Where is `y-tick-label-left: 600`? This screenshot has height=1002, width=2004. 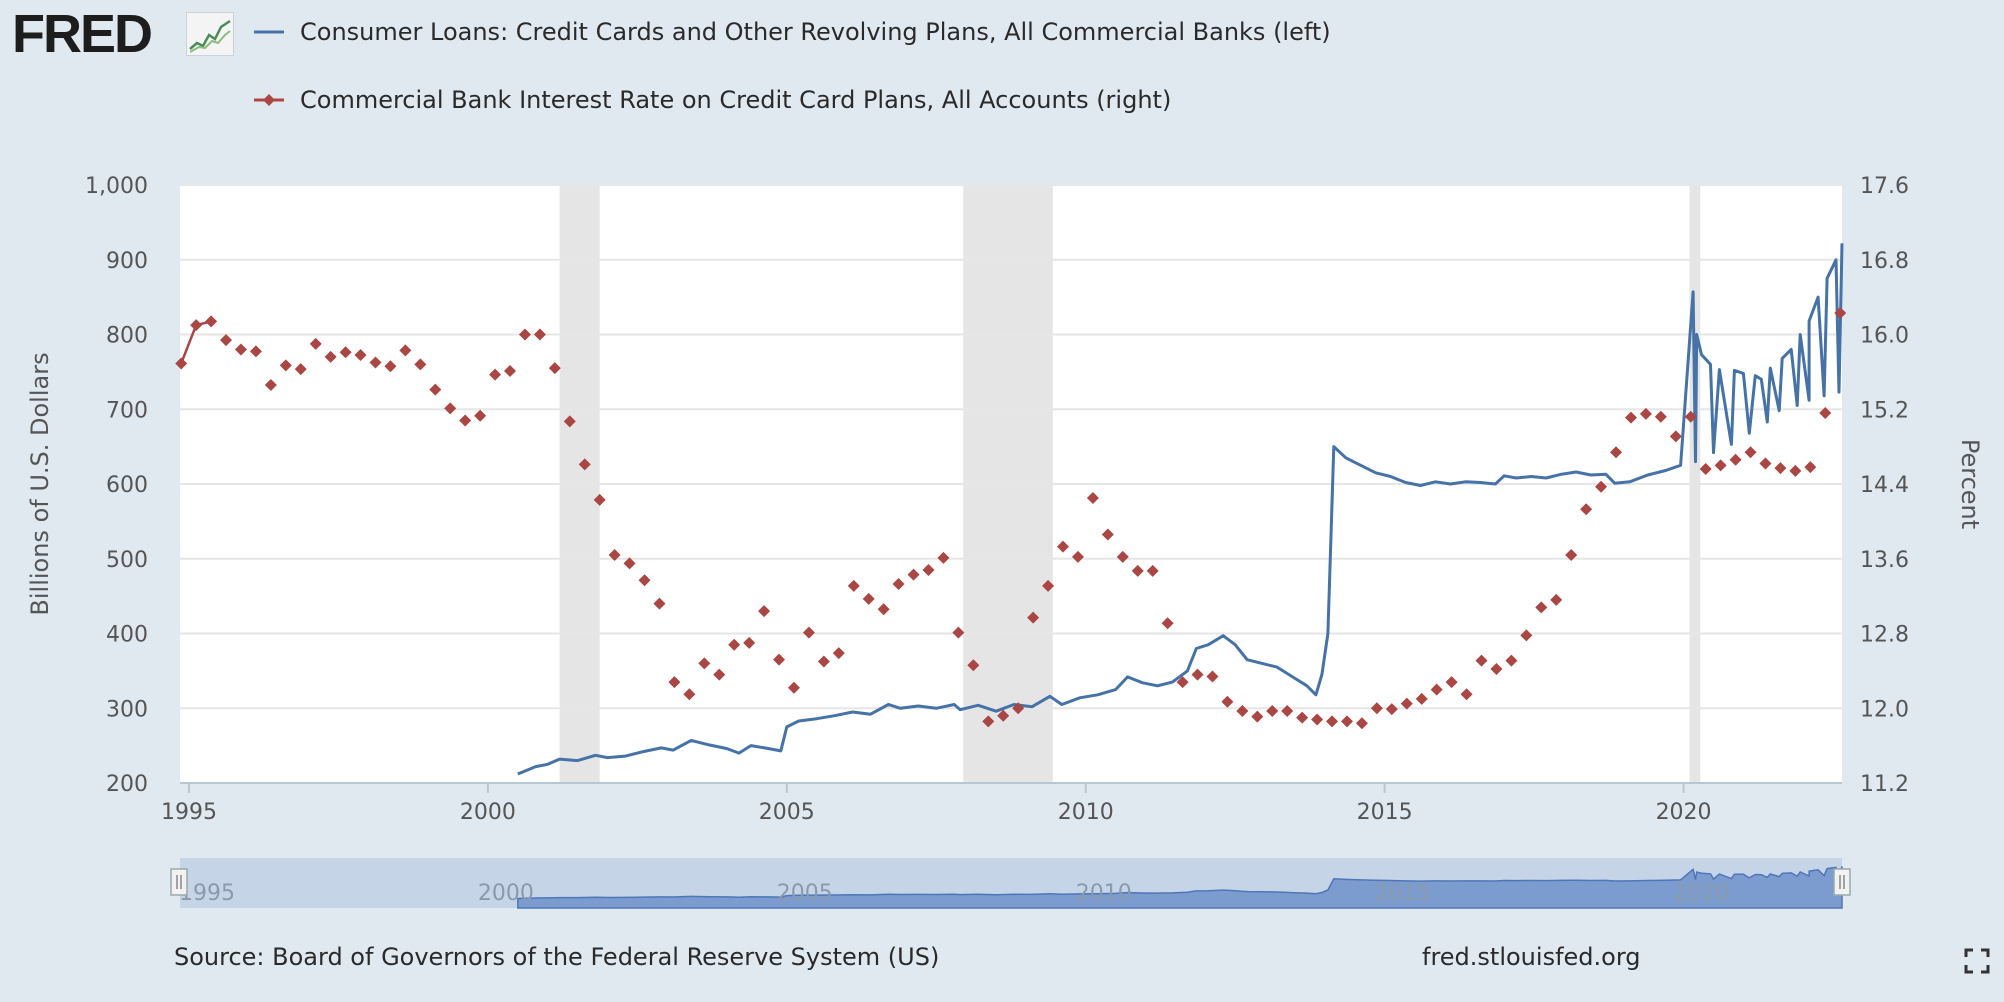
y-tick-label-left: 600 is located at coordinates (127, 485).